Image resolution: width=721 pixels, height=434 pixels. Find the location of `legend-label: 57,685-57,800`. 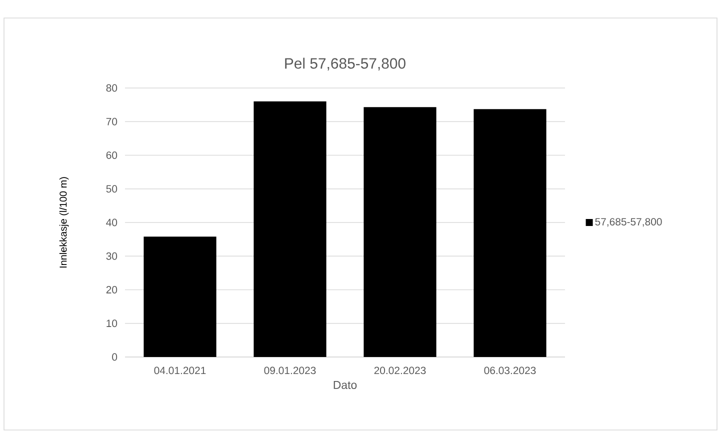

legend-label: 57,685-57,800 is located at coordinates (628, 222).